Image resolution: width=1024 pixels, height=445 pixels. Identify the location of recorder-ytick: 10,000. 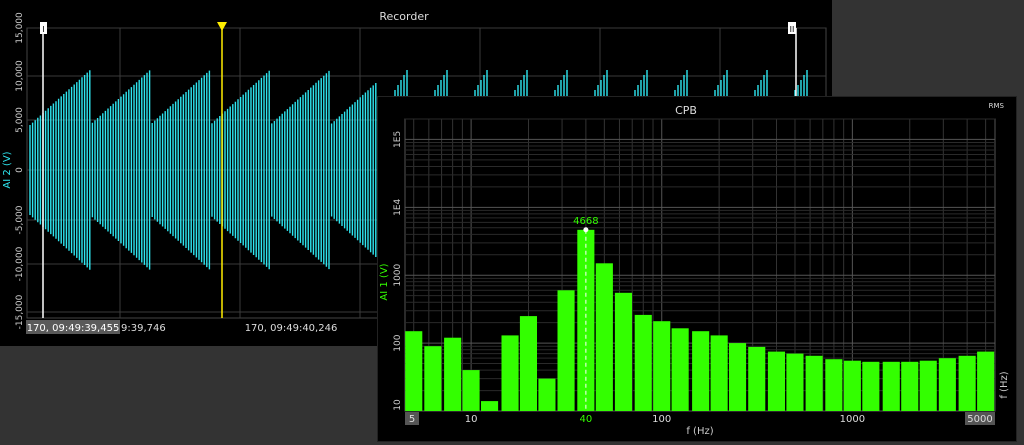
(20, 76).